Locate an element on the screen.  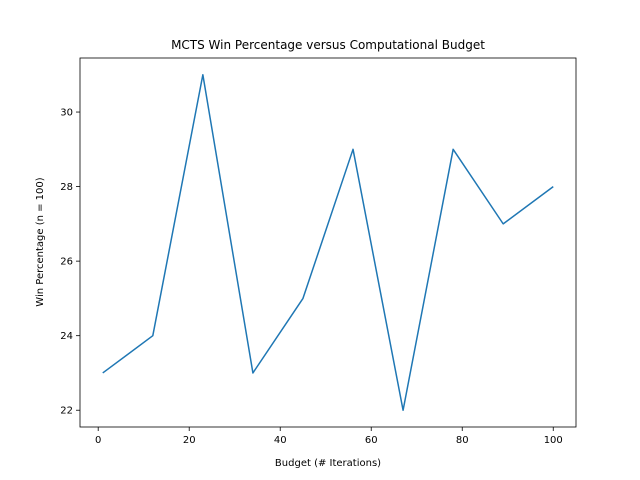
y-tick-label: 28 is located at coordinates (66, 187).